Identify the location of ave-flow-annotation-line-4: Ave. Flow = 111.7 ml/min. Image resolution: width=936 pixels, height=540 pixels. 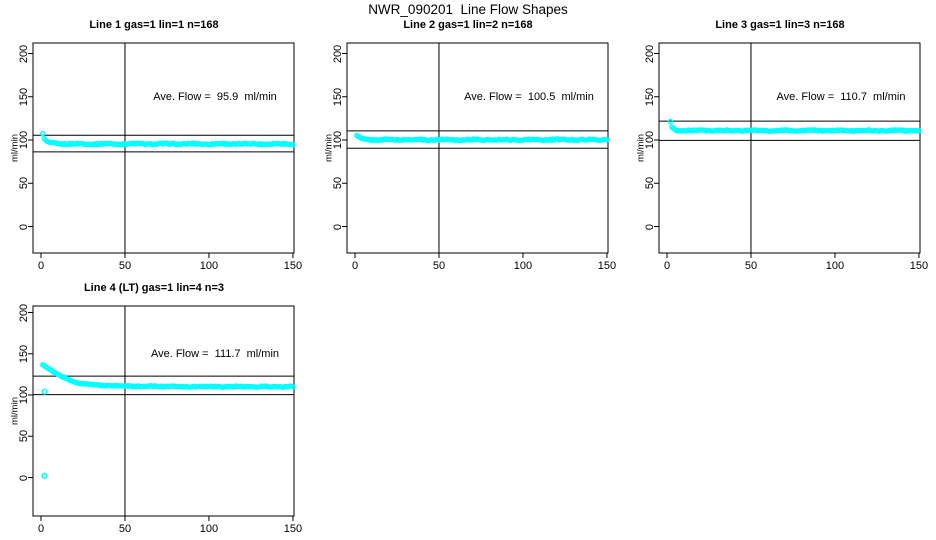
(215, 354).